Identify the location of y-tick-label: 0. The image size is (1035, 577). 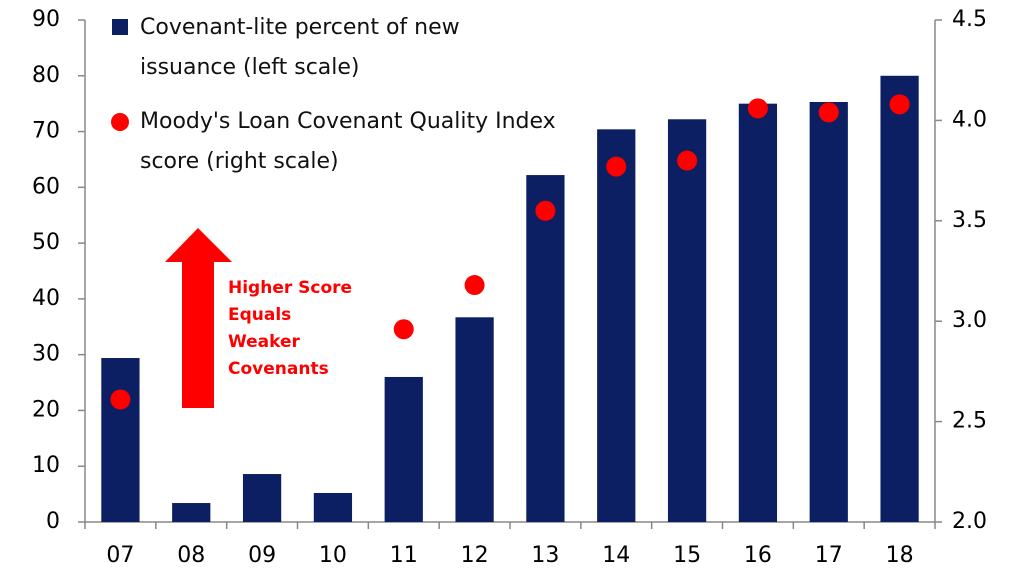
(53, 521).